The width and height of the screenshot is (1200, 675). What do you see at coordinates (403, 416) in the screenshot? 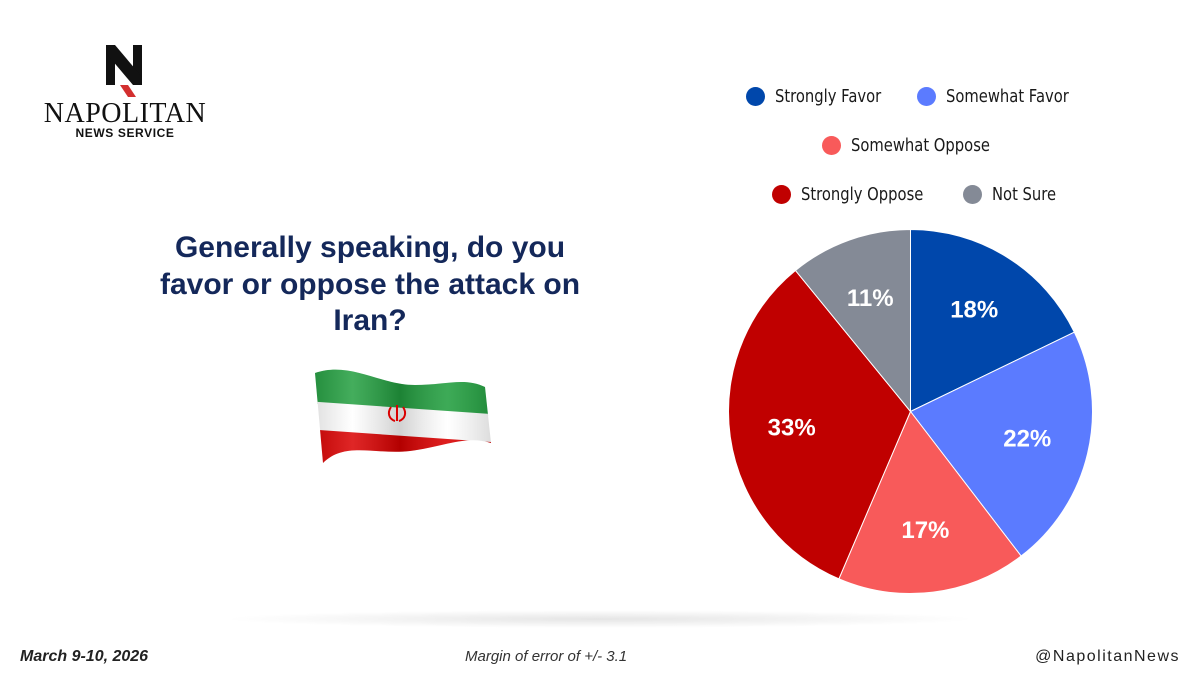
I see `iran-flag-icon` at bounding box center [403, 416].